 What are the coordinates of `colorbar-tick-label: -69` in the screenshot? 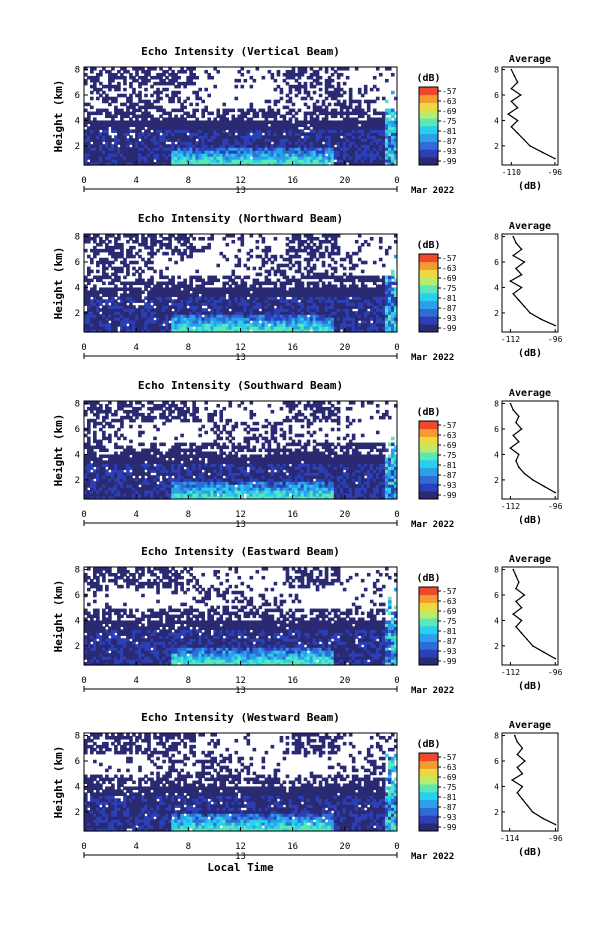 It's located at (449, 111).